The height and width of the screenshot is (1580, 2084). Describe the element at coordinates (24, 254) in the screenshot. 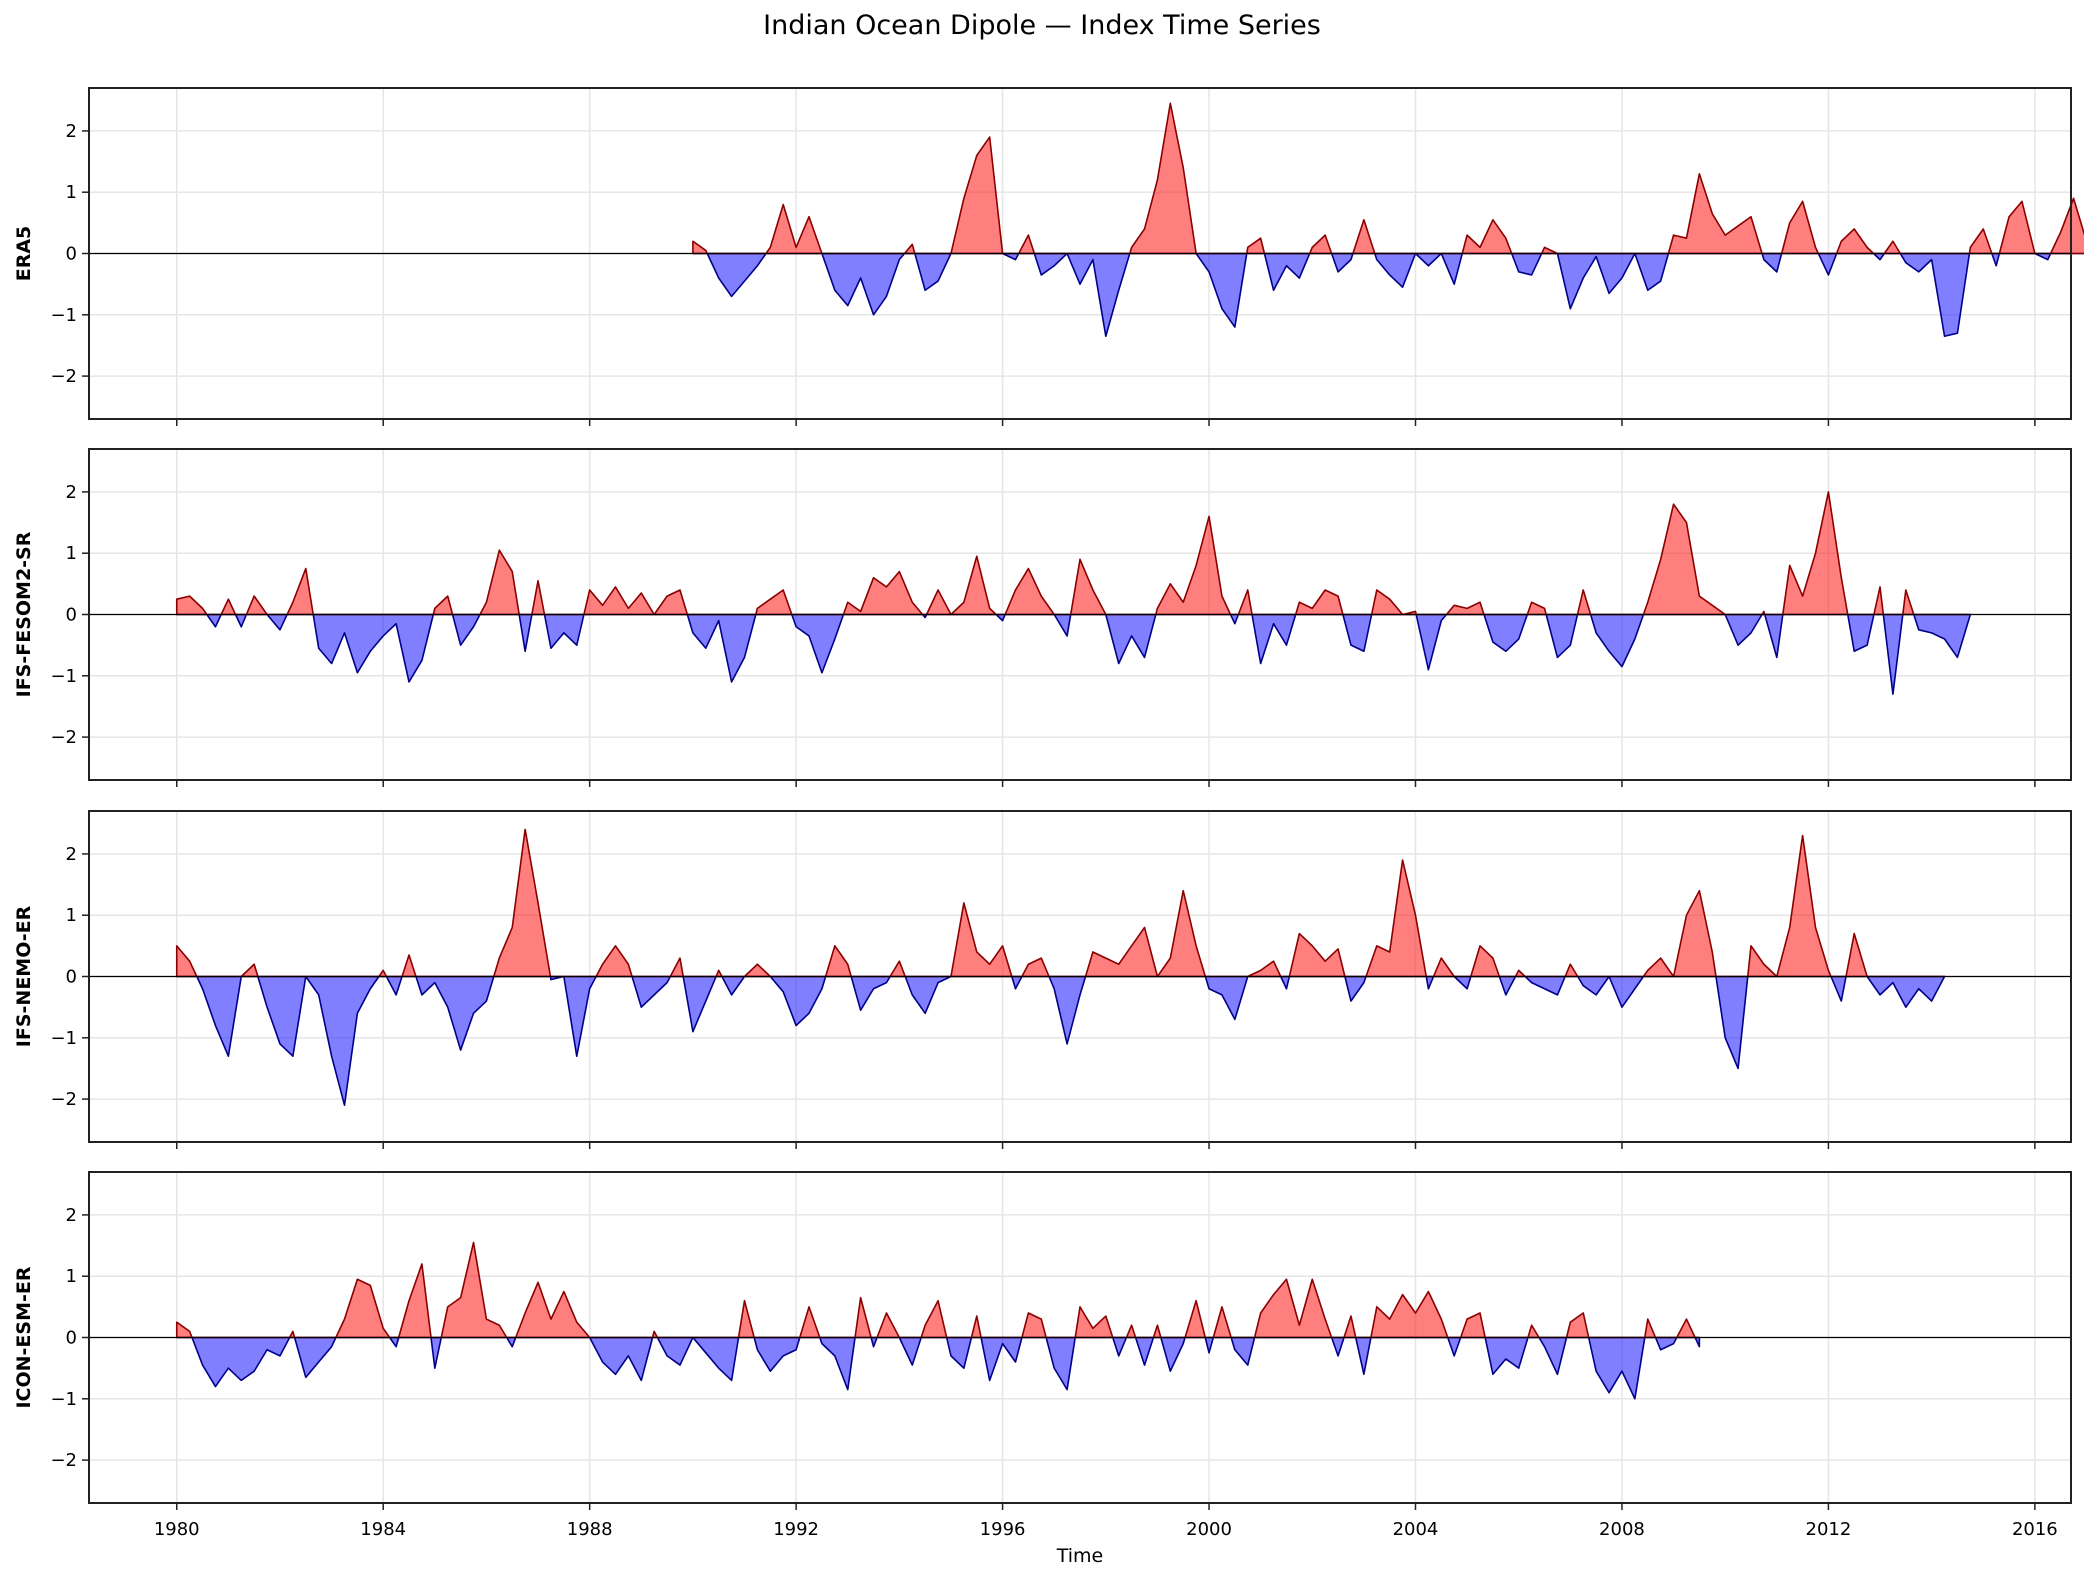

I see `y-axis-label: ERA5` at that location.